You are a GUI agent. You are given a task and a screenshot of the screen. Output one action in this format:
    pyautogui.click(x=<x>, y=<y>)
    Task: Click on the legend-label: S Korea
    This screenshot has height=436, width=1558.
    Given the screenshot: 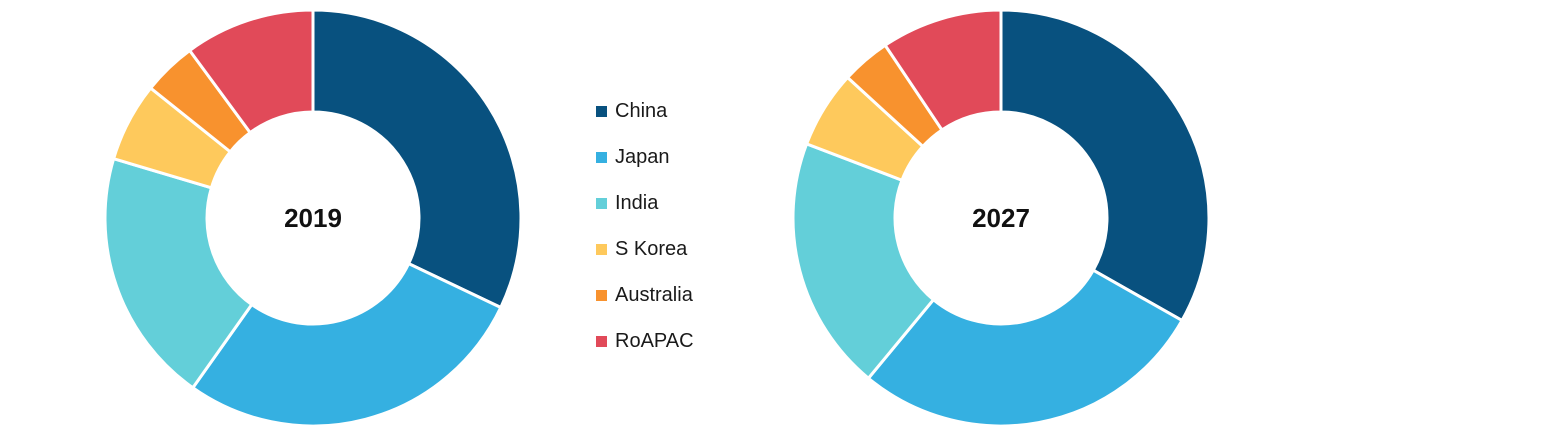 What is the action you would take?
    pyautogui.click(x=651, y=249)
    